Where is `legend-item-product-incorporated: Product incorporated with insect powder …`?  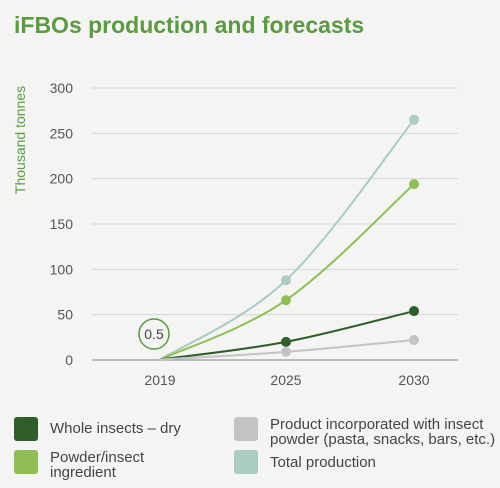 legend-item-product-incorporated: Product incorporated with insect powder … is located at coordinates (367, 432).